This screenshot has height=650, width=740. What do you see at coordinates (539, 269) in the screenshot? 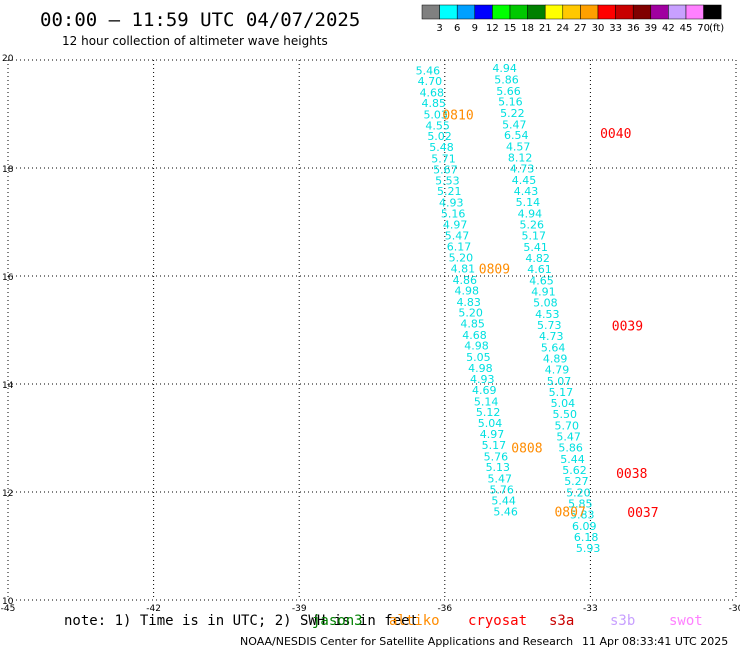
I see `wave-height-label: 4.61` at bounding box center [539, 269].